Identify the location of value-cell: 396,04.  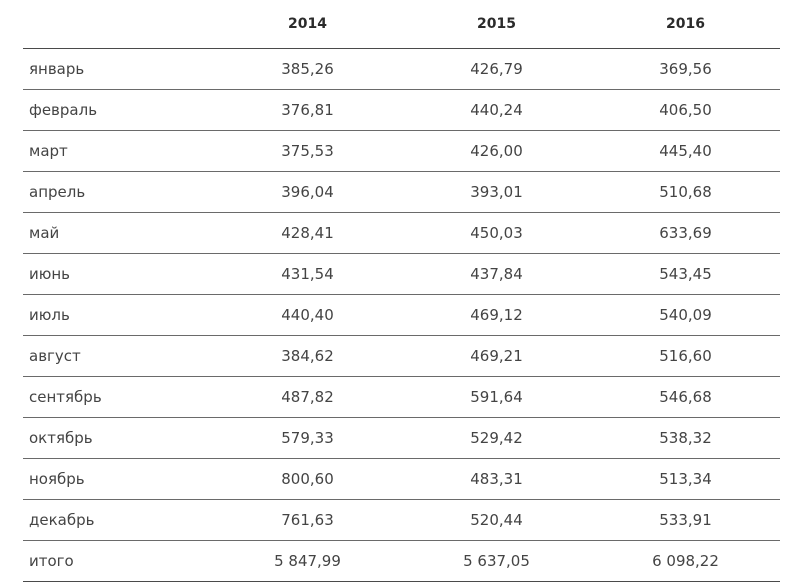
(307, 192).